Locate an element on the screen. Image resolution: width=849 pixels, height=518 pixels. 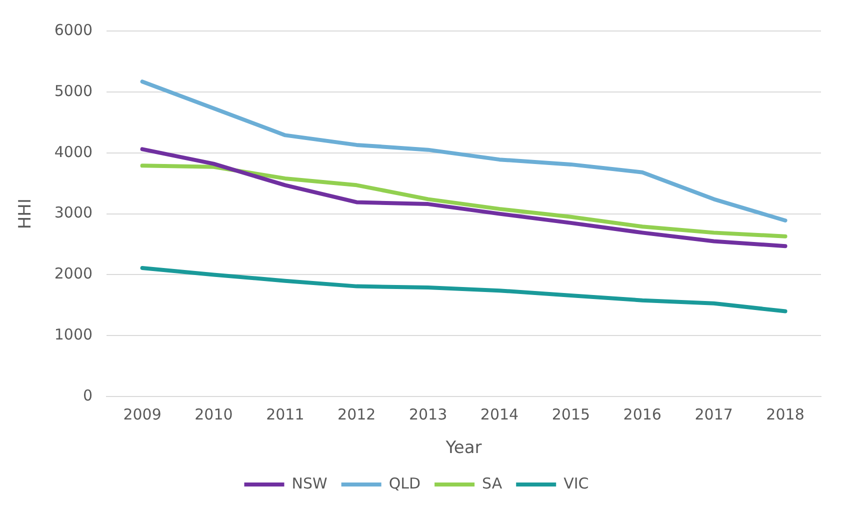
legend-label: NSW is located at coordinates (310, 483).